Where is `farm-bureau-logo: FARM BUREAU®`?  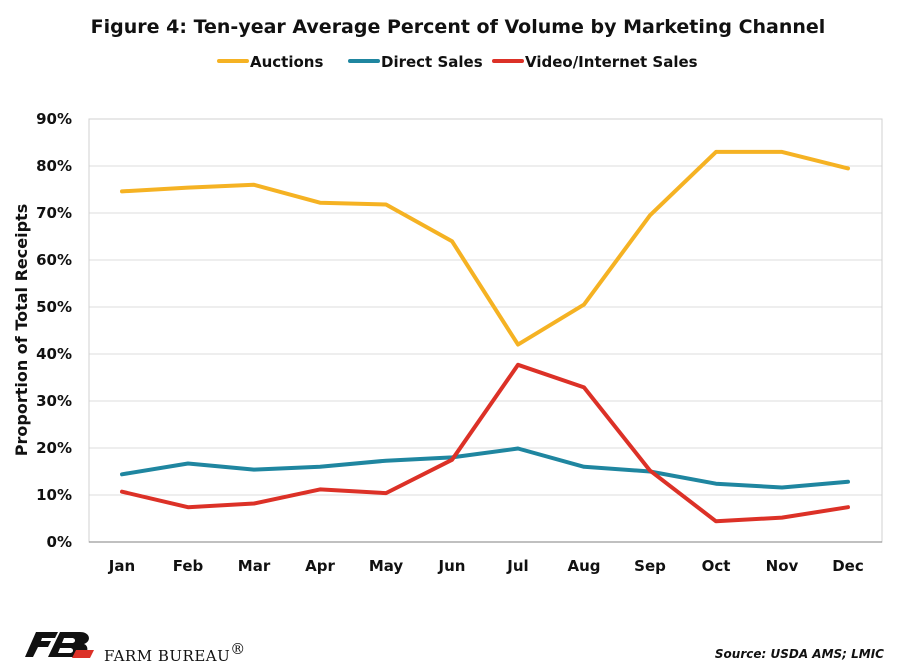
farm-bureau-logo: FARM BUREAU® is located at coordinates (135, 648).